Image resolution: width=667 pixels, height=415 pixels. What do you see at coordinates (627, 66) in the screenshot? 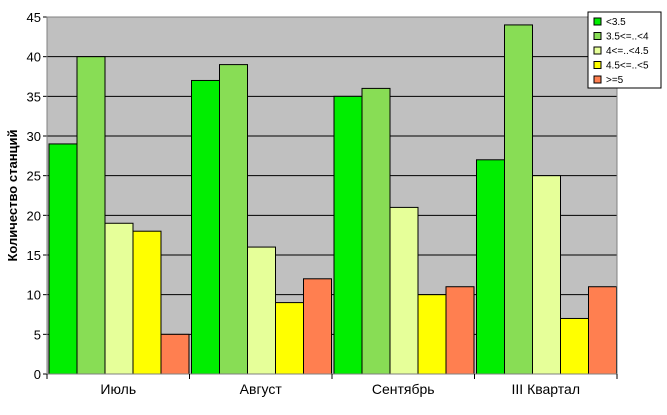
I see `legend-entry: 4.5<=..<5` at bounding box center [627, 66].